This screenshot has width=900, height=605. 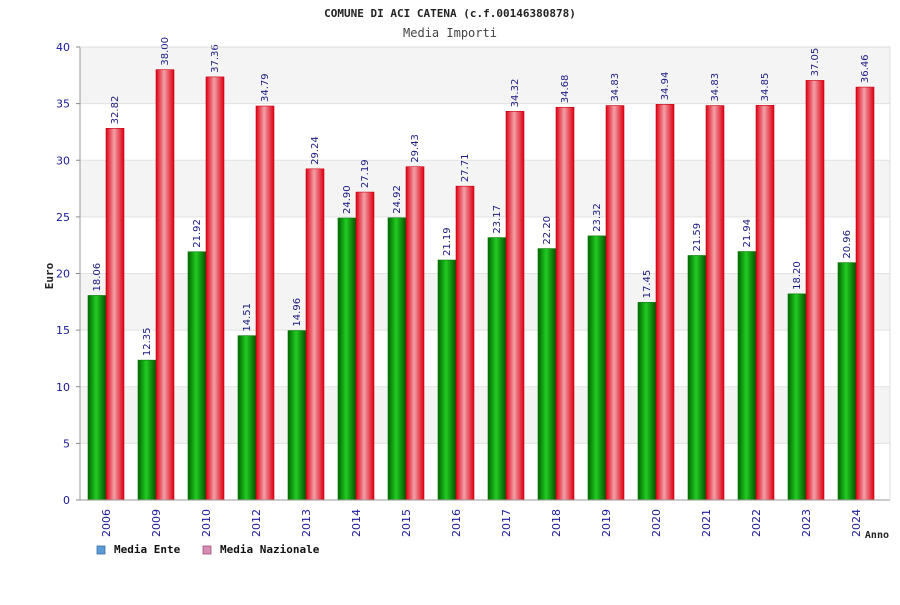 What do you see at coordinates (106, 523) in the screenshot?
I see `x-tick-label: 2006` at bounding box center [106, 523].